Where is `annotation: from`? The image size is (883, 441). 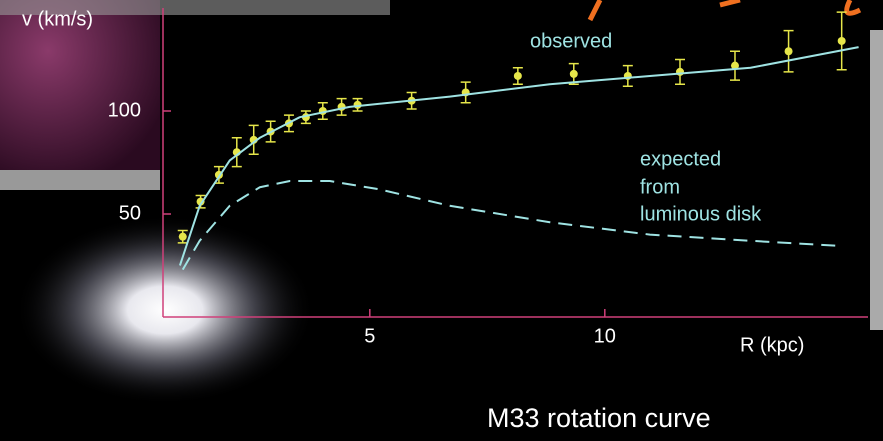 annotation: from is located at coordinates (660, 187).